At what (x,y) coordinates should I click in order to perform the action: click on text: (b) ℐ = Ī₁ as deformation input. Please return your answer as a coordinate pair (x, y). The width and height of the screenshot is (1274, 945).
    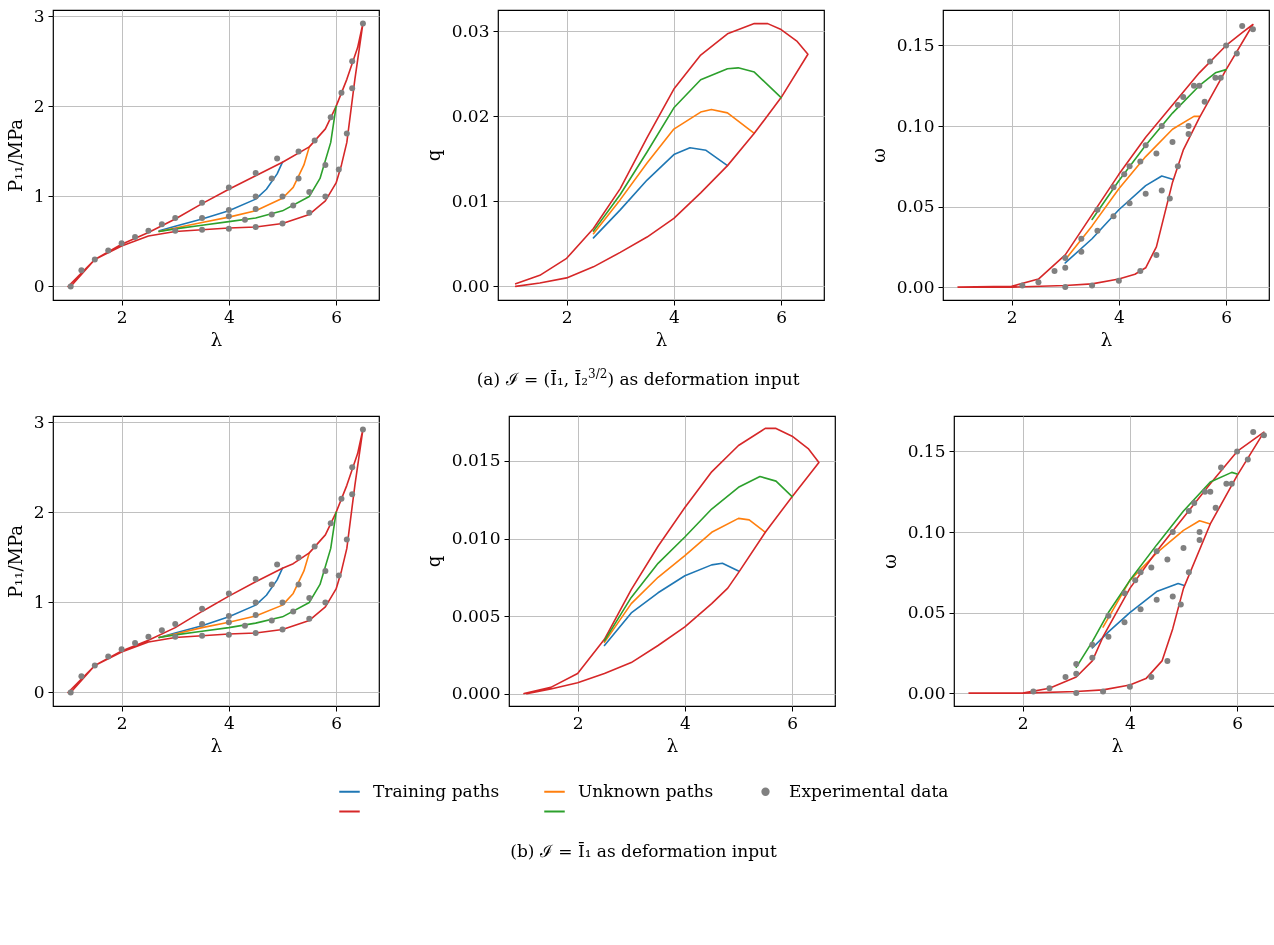
    Looking at the image, I should click on (644, 851).